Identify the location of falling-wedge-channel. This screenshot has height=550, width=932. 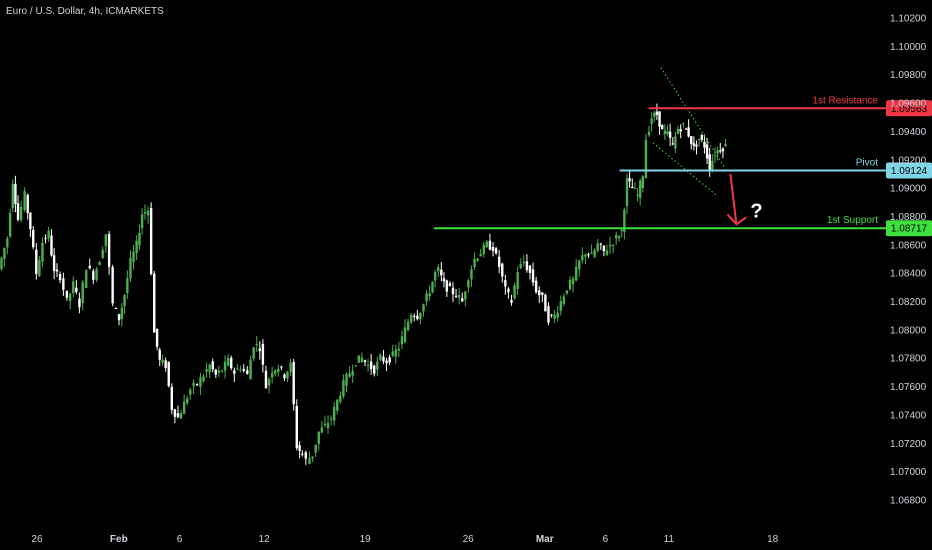
(688, 131).